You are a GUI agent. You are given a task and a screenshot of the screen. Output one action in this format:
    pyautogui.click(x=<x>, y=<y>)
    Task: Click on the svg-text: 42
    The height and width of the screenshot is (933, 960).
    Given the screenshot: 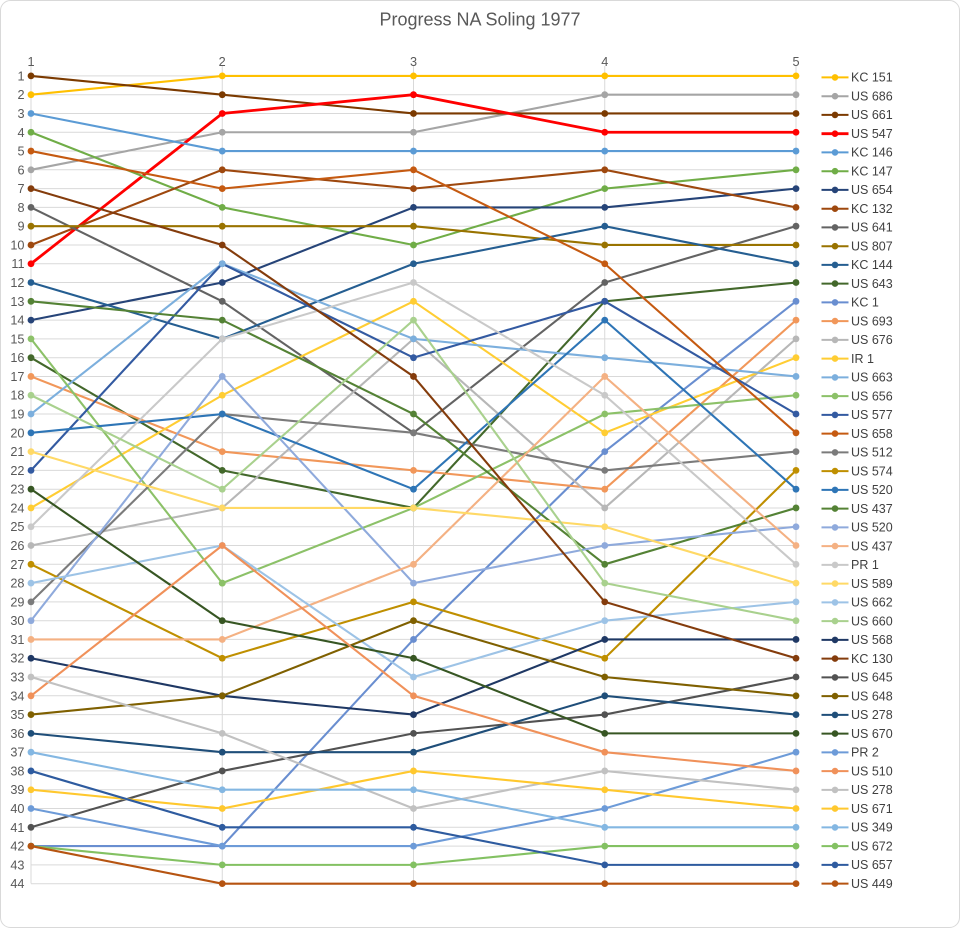 What is the action you would take?
    pyautogui.click(x=17, y=847)
    